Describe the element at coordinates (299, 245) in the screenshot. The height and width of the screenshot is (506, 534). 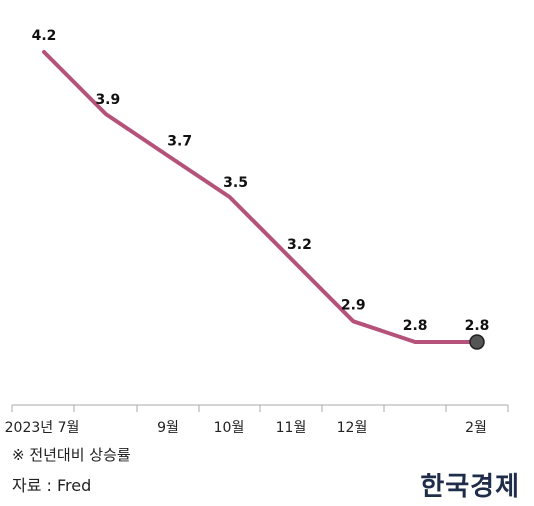
I see `data-label-4: 3.2` at that location.